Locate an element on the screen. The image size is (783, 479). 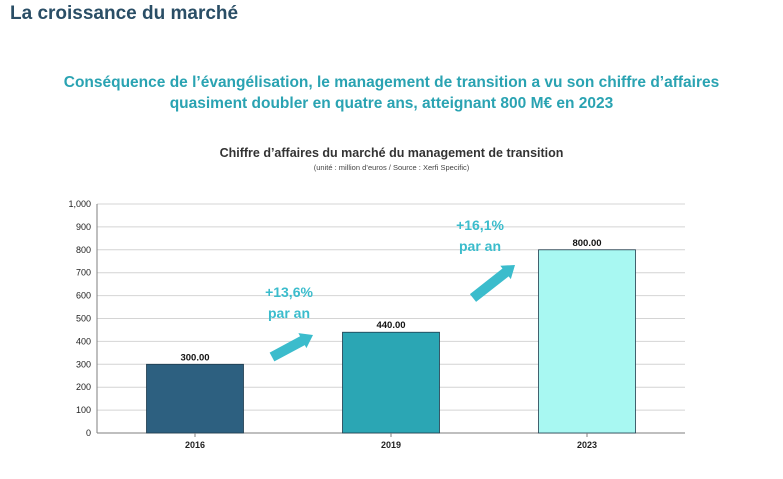
y-tick-label: 0 is located at coordinates (88, 433).